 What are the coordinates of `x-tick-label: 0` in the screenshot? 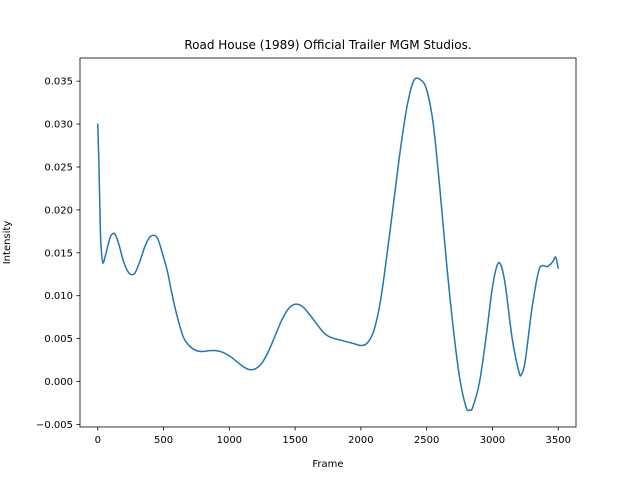 It's located at (98, 440).